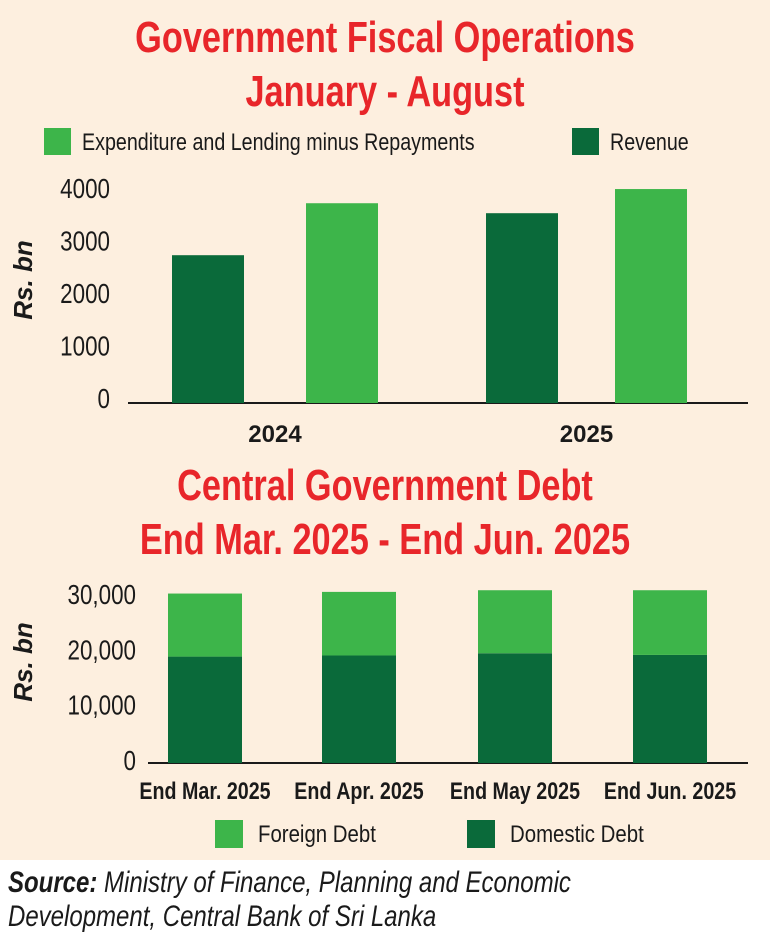 This screenshot has width=770, height=934. What do you see at coordinates (585, 141) in the screenshot?
I see `legend-swatch-revenue` at bounding box center [585, 141].